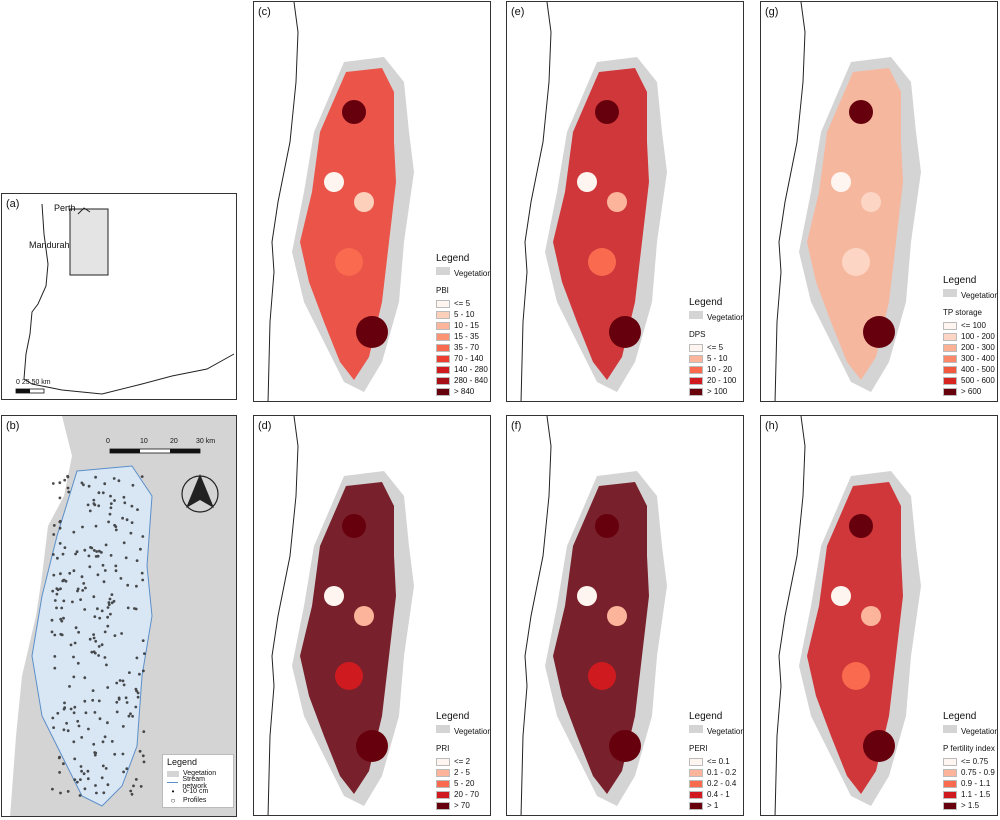 The width and height of the screenshot is (1000, 820). I want to click on legend-class: <= 100, so click(970, 325).